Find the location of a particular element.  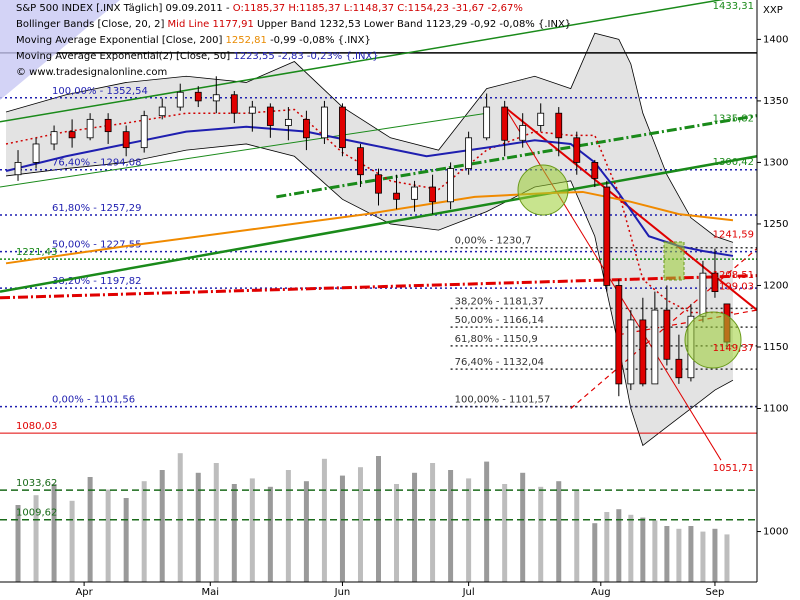

y-tick-label: 1100 is located at coordinates (775, 409).